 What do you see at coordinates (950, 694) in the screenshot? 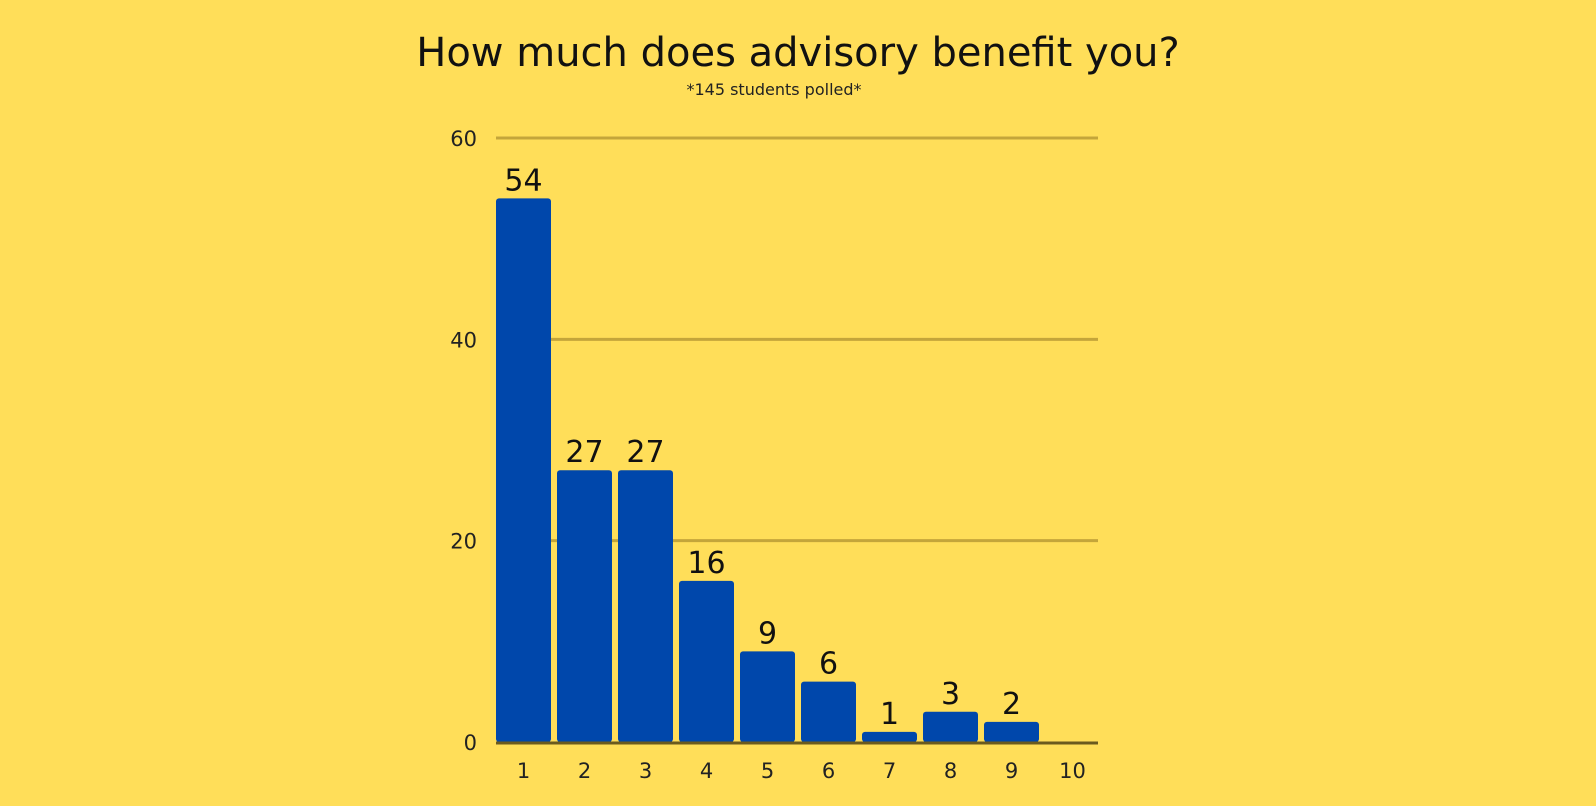
I see `data-label: 3` at bounding box center [950, 694].